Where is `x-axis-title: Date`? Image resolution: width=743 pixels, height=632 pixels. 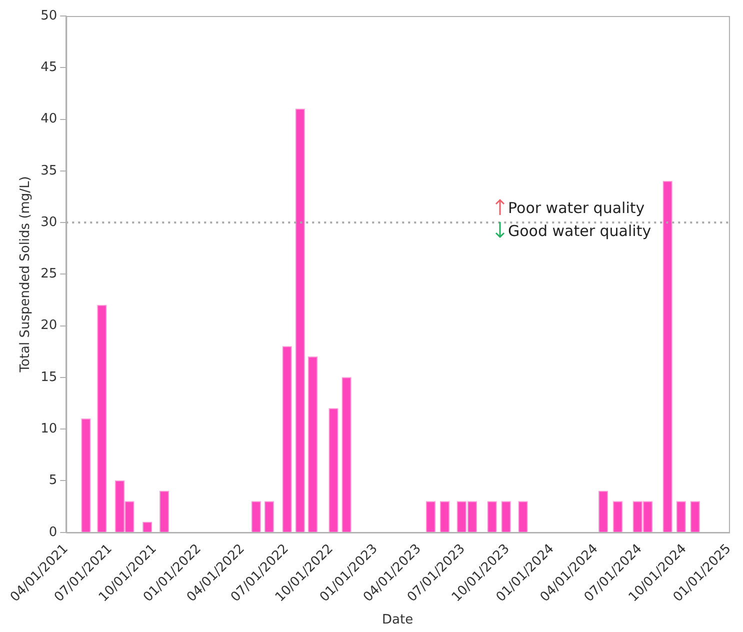 x-axis-title: Date is located at coordinates (398, 620).